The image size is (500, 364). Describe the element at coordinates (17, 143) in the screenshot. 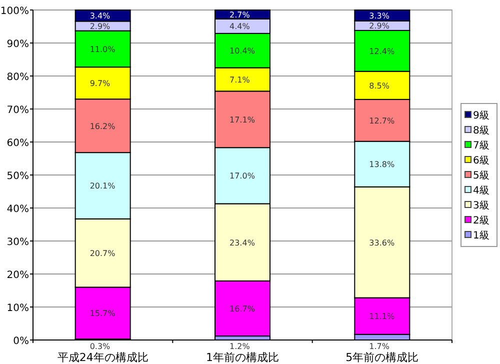

I see `y-tick-label: 60%` at that location.